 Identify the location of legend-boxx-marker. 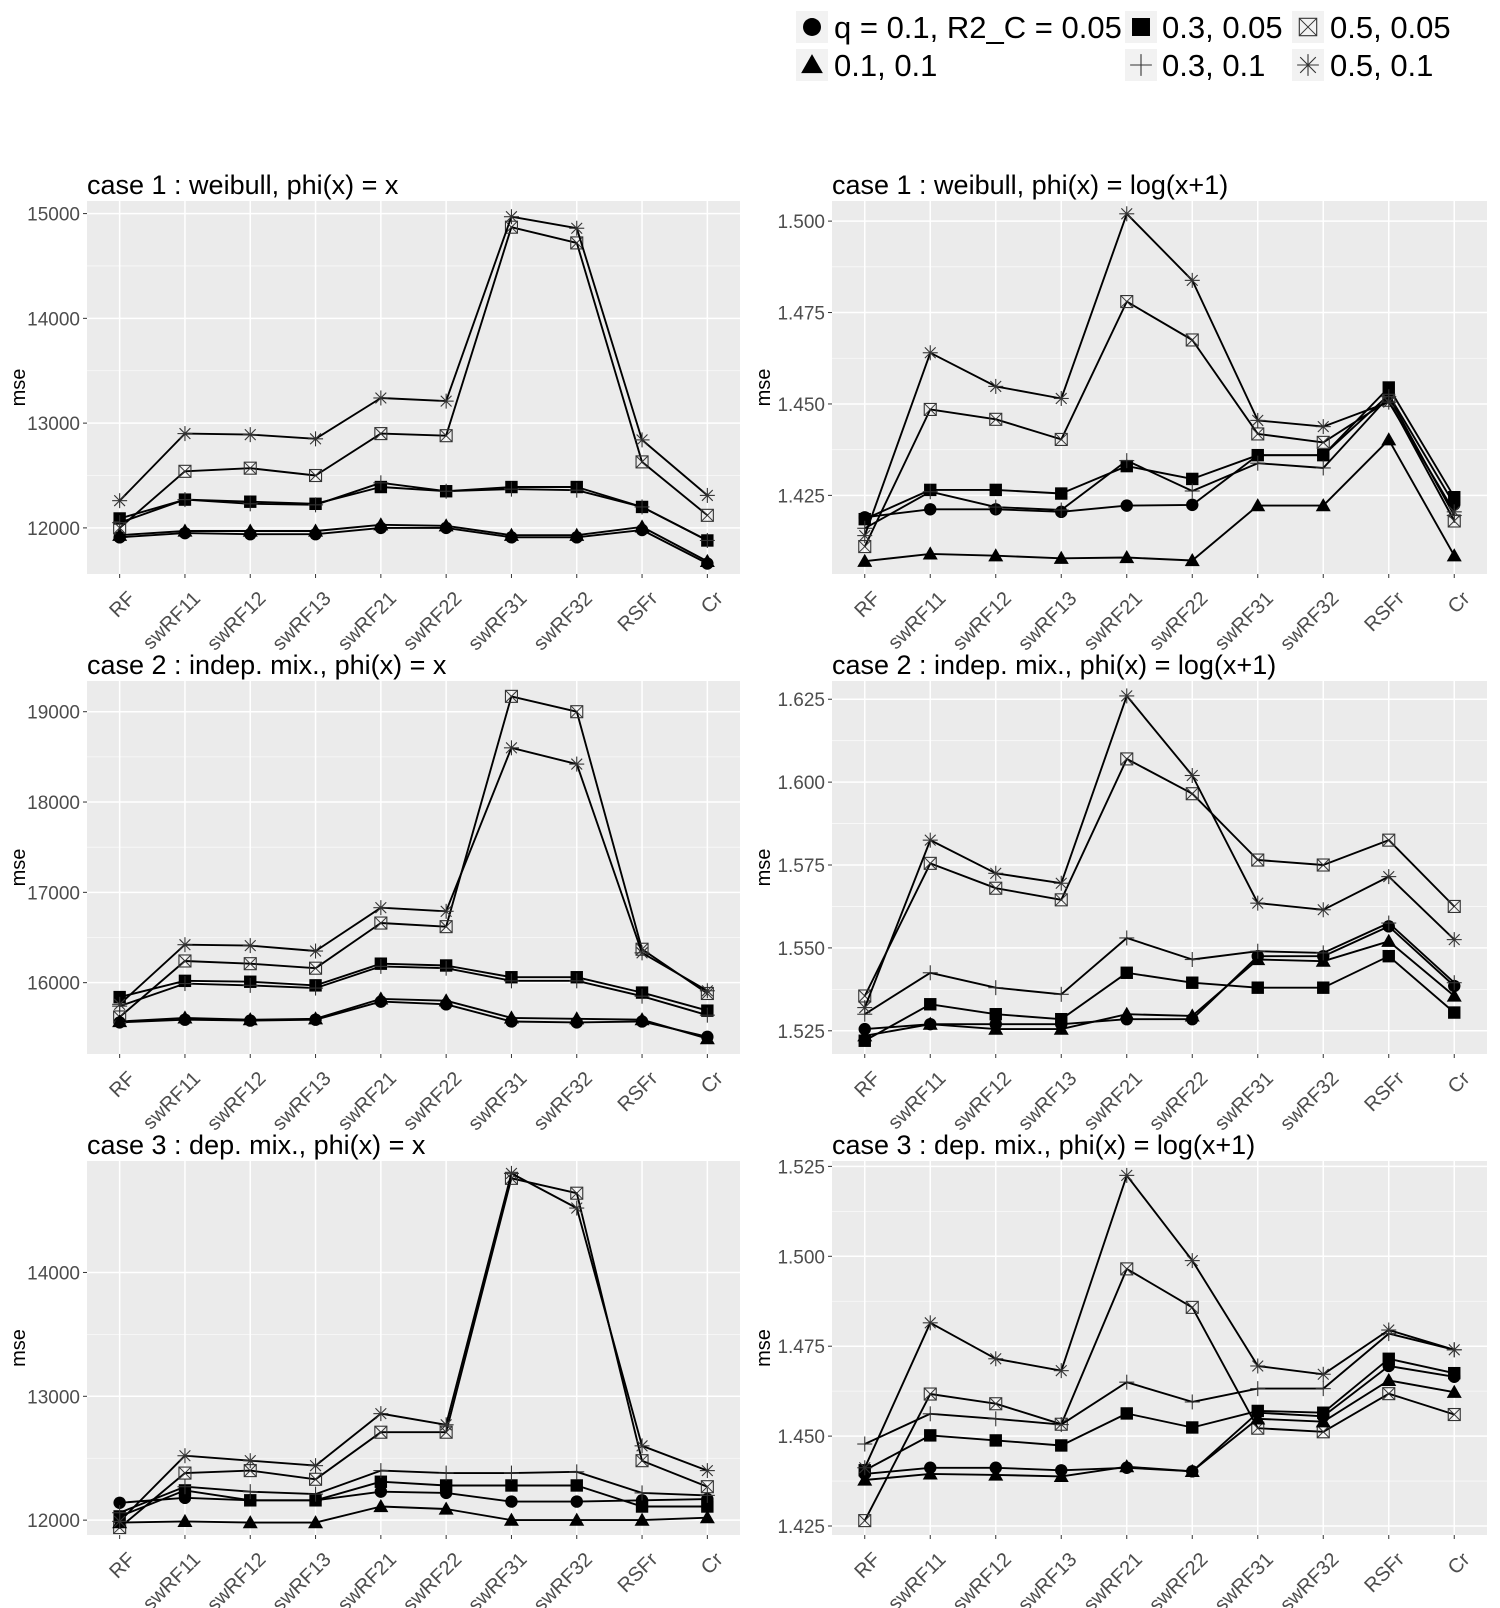
(1308, 27).